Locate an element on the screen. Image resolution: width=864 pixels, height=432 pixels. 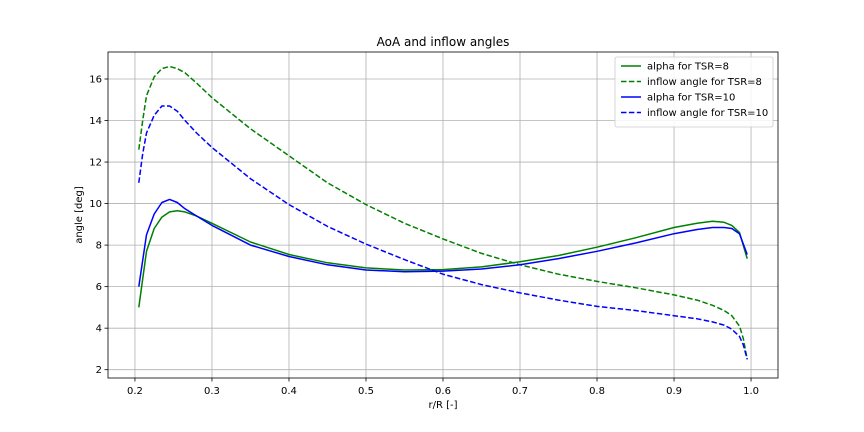
legend-label: alpha for TSR=8 is located at coordinates (688, 67).